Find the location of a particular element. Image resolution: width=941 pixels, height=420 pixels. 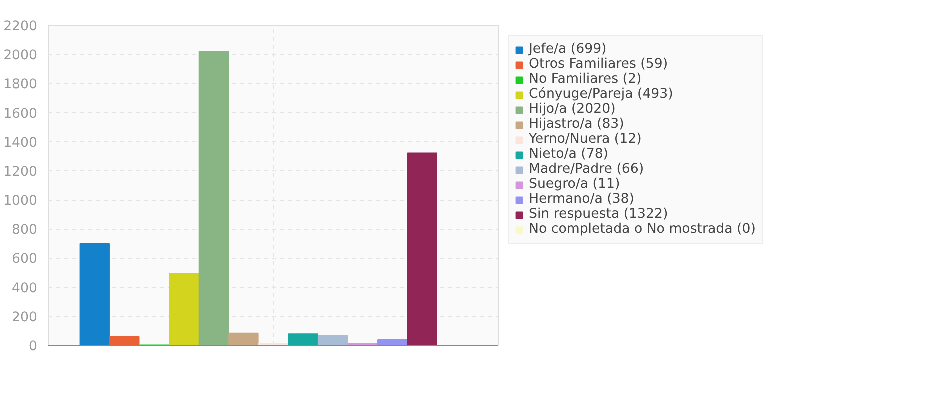

legend-label: Nieto/a (78) is located at coordinates (569, 154).